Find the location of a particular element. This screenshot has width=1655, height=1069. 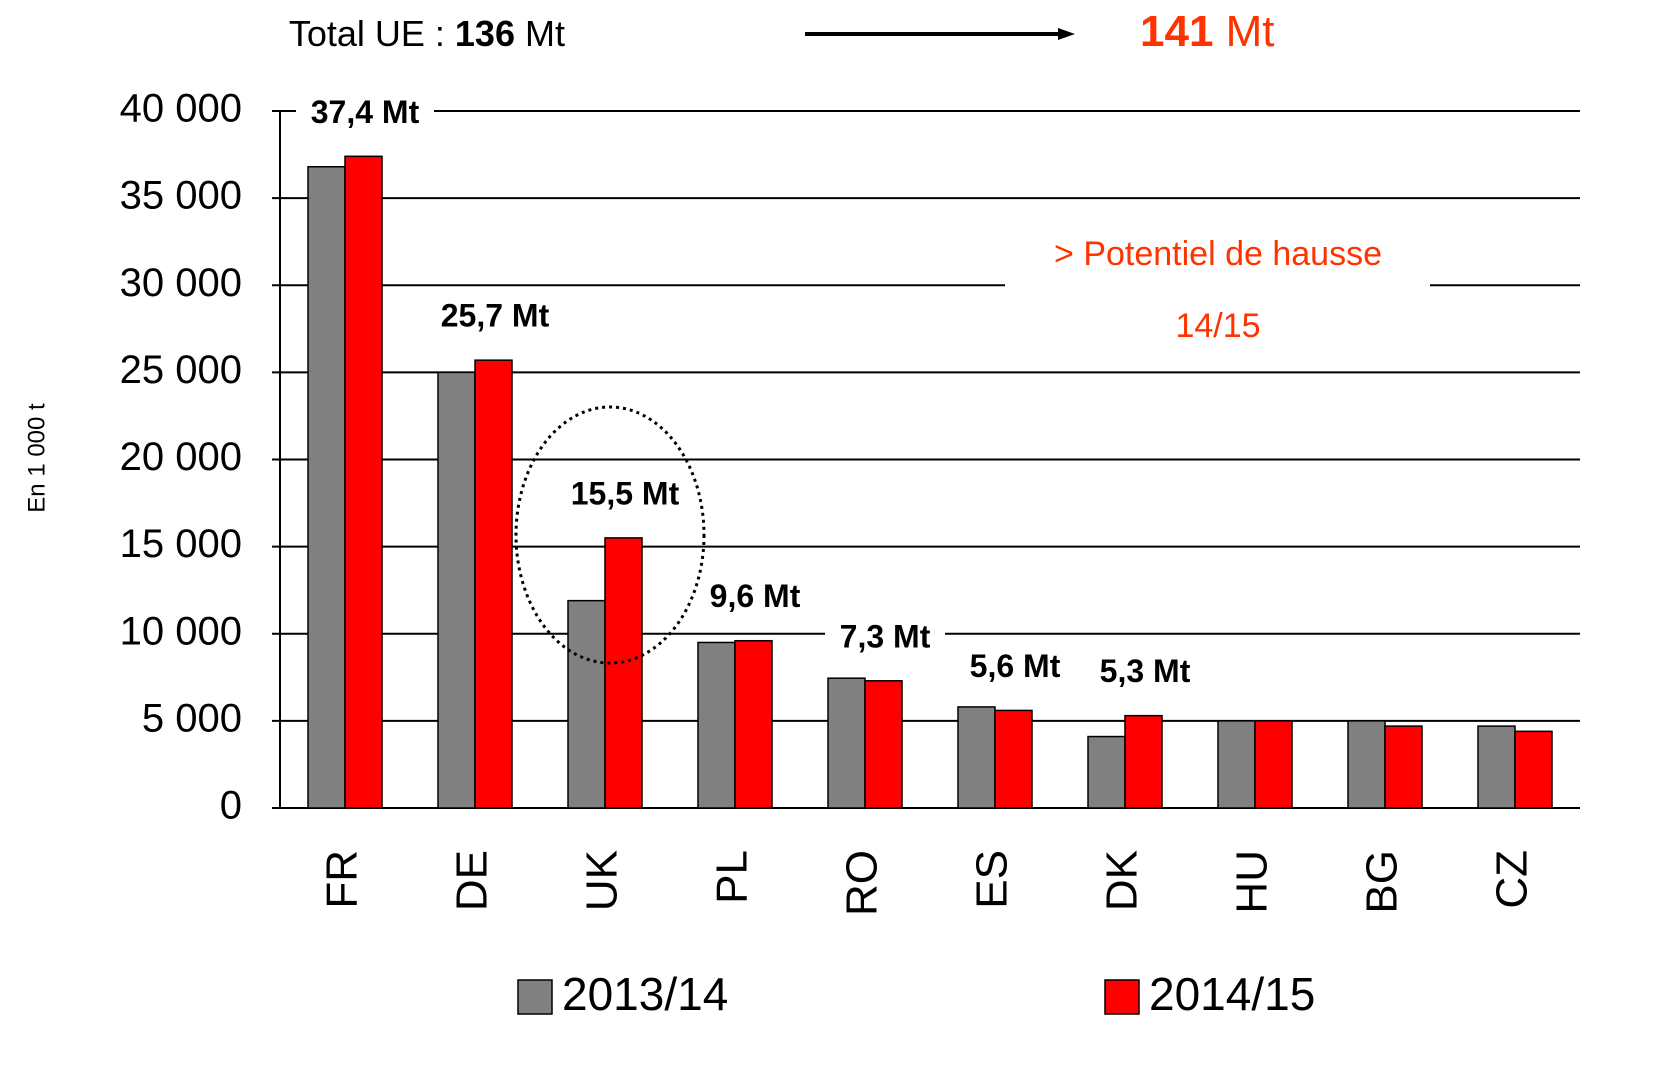

legend-label: 2013/14 is located at coordinates (645, 994).